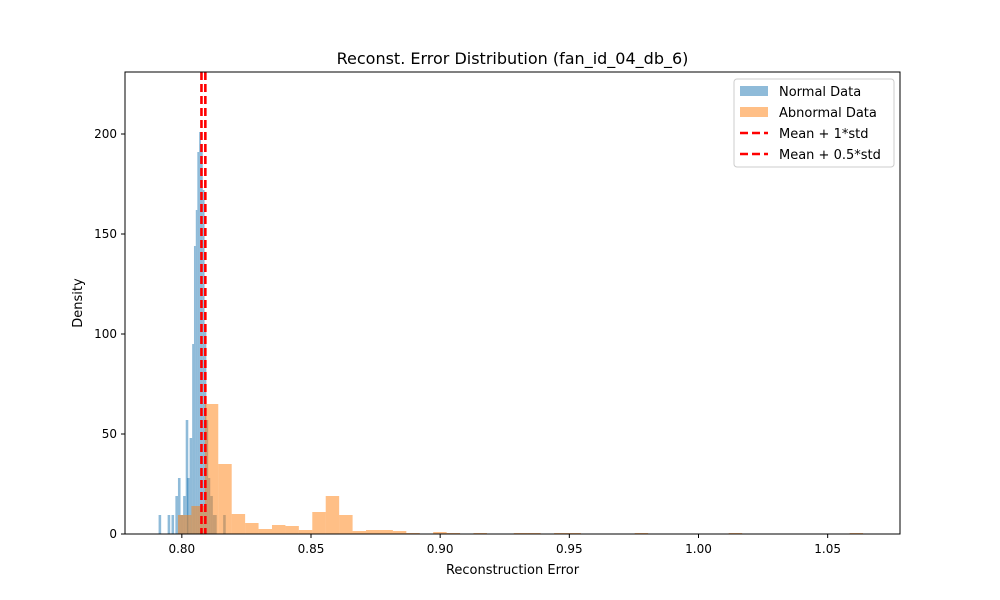  I want to click on y-tick-label: 200, so click(105, 134).